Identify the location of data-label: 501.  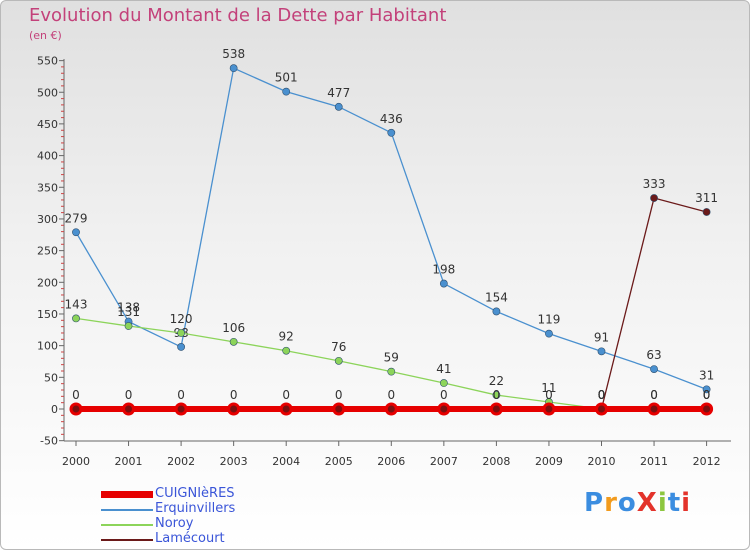
(286, 78).